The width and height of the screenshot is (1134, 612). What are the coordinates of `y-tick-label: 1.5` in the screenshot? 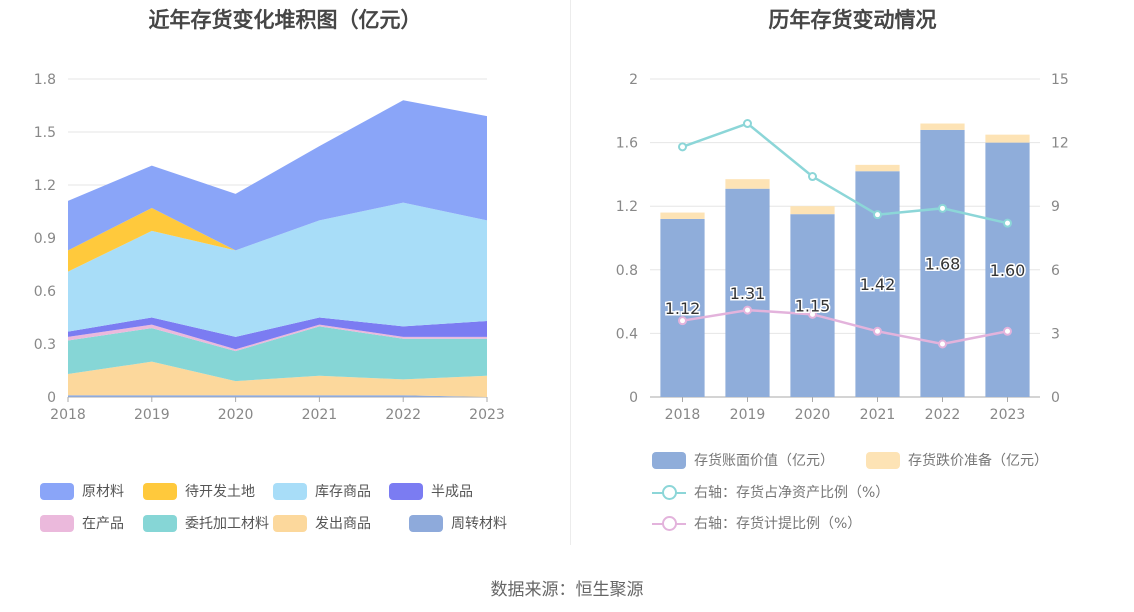 It's located at (45, 133).